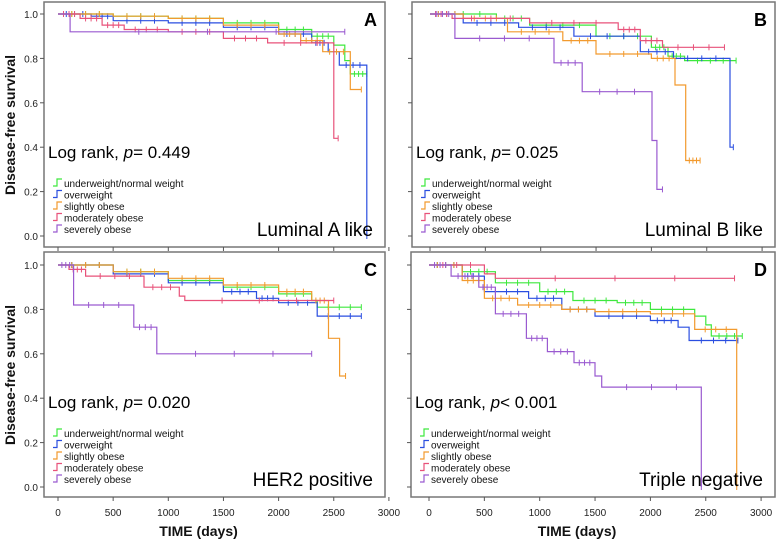  I want to click on panel-subtitle: Luminal B like, so click(704, 230).